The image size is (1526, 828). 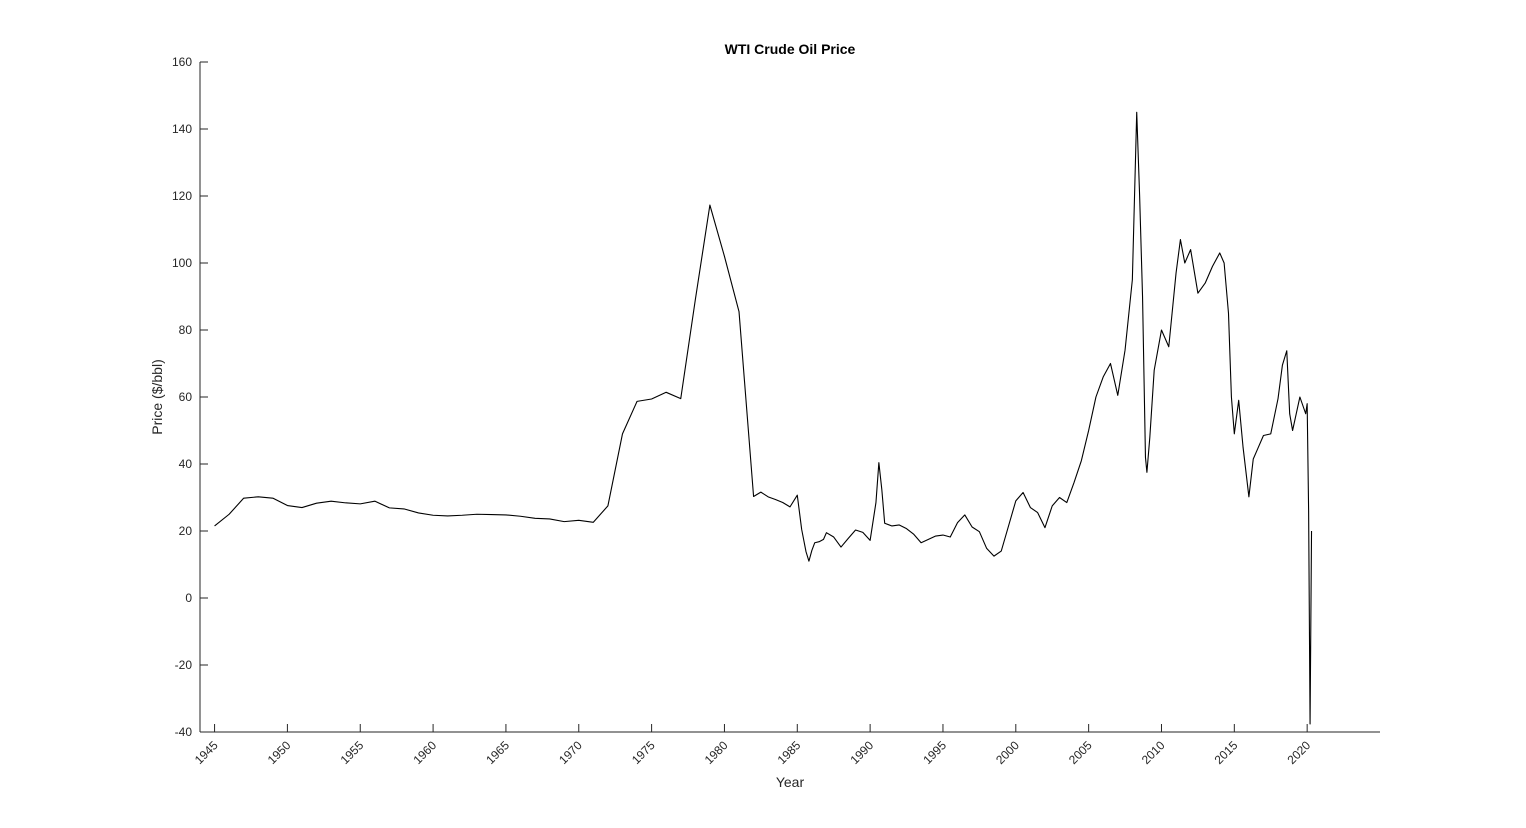 I want to click on x-axis-title: Year, so click(x=790, y=782).